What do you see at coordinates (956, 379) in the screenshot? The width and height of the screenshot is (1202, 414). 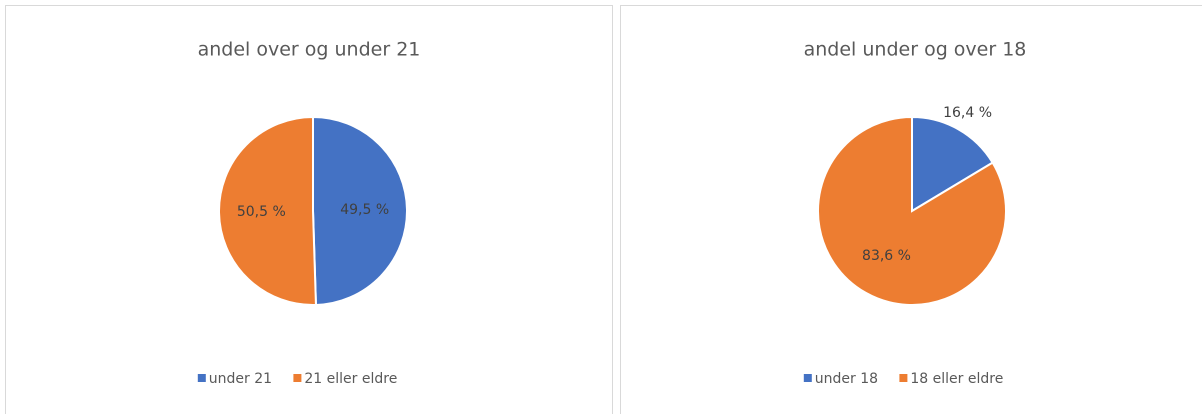 I see `legend-label: 18 eller eldre` at bounding box center [956, 379].